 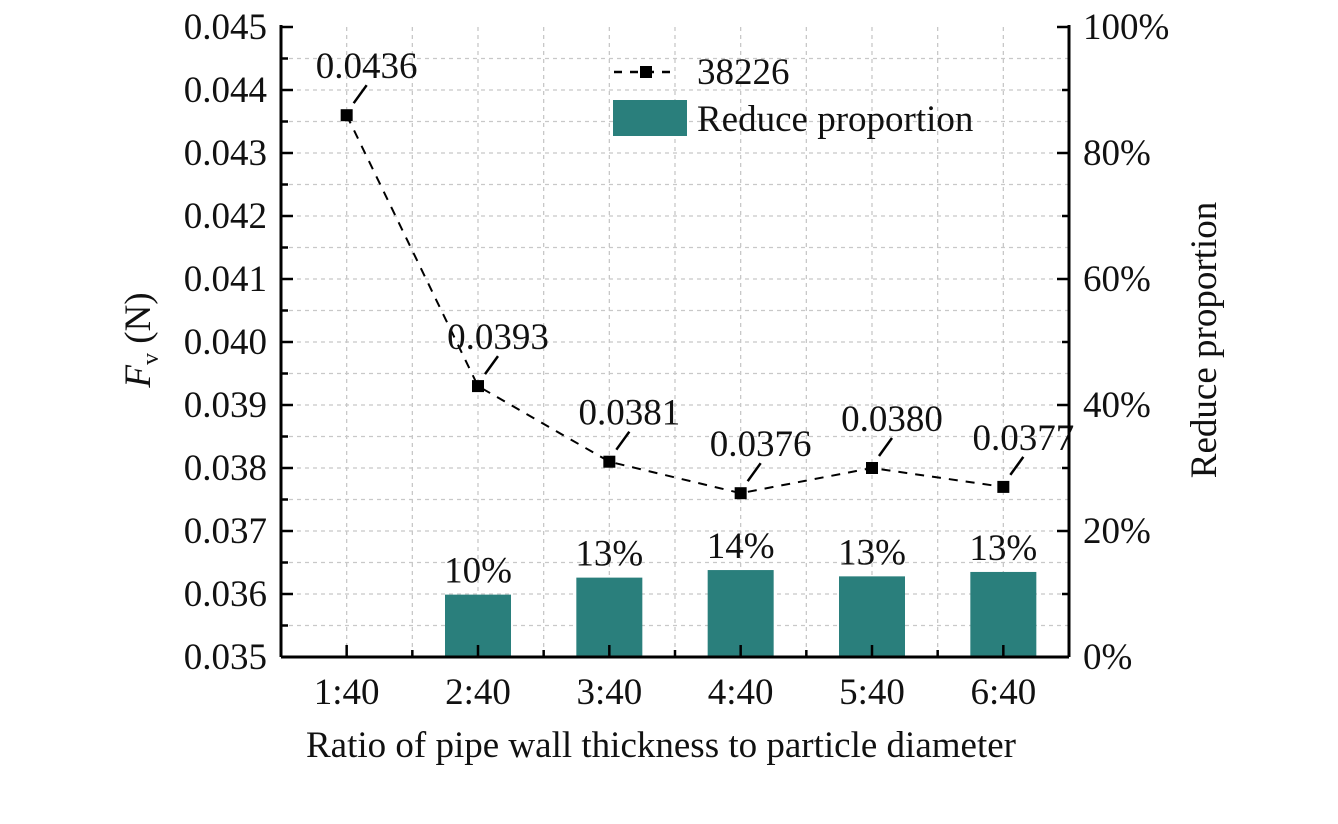 I want to click on y-tick-label: 0.039, so click(x=225, y=405).